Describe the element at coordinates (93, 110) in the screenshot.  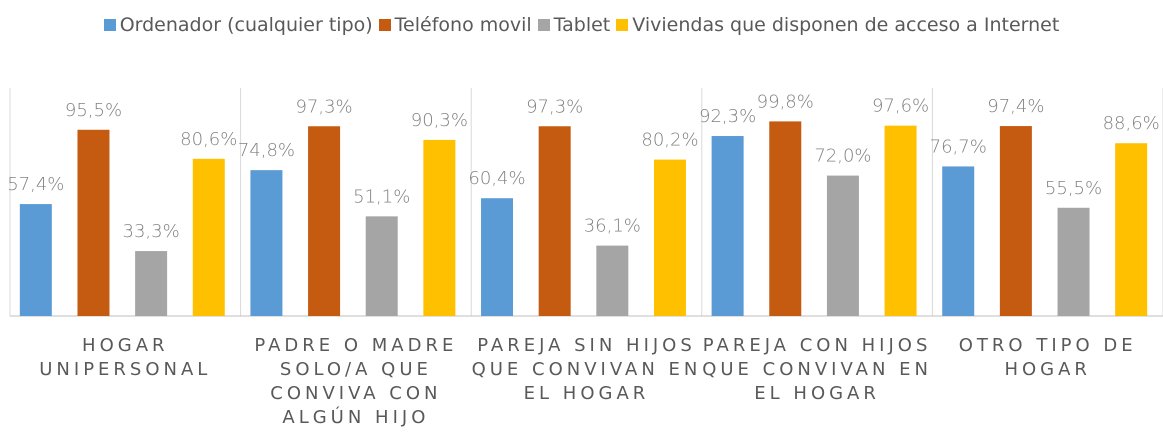
I see `data-label: 95,5%` at that location.